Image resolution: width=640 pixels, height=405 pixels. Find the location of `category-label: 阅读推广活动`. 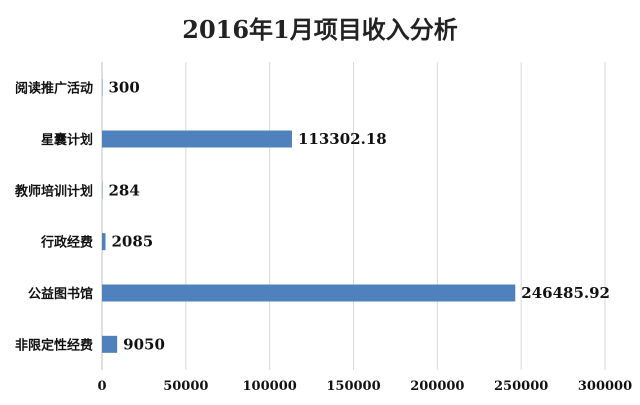

category-label: 阅读推广活动 is located at coordinates (54, 89).